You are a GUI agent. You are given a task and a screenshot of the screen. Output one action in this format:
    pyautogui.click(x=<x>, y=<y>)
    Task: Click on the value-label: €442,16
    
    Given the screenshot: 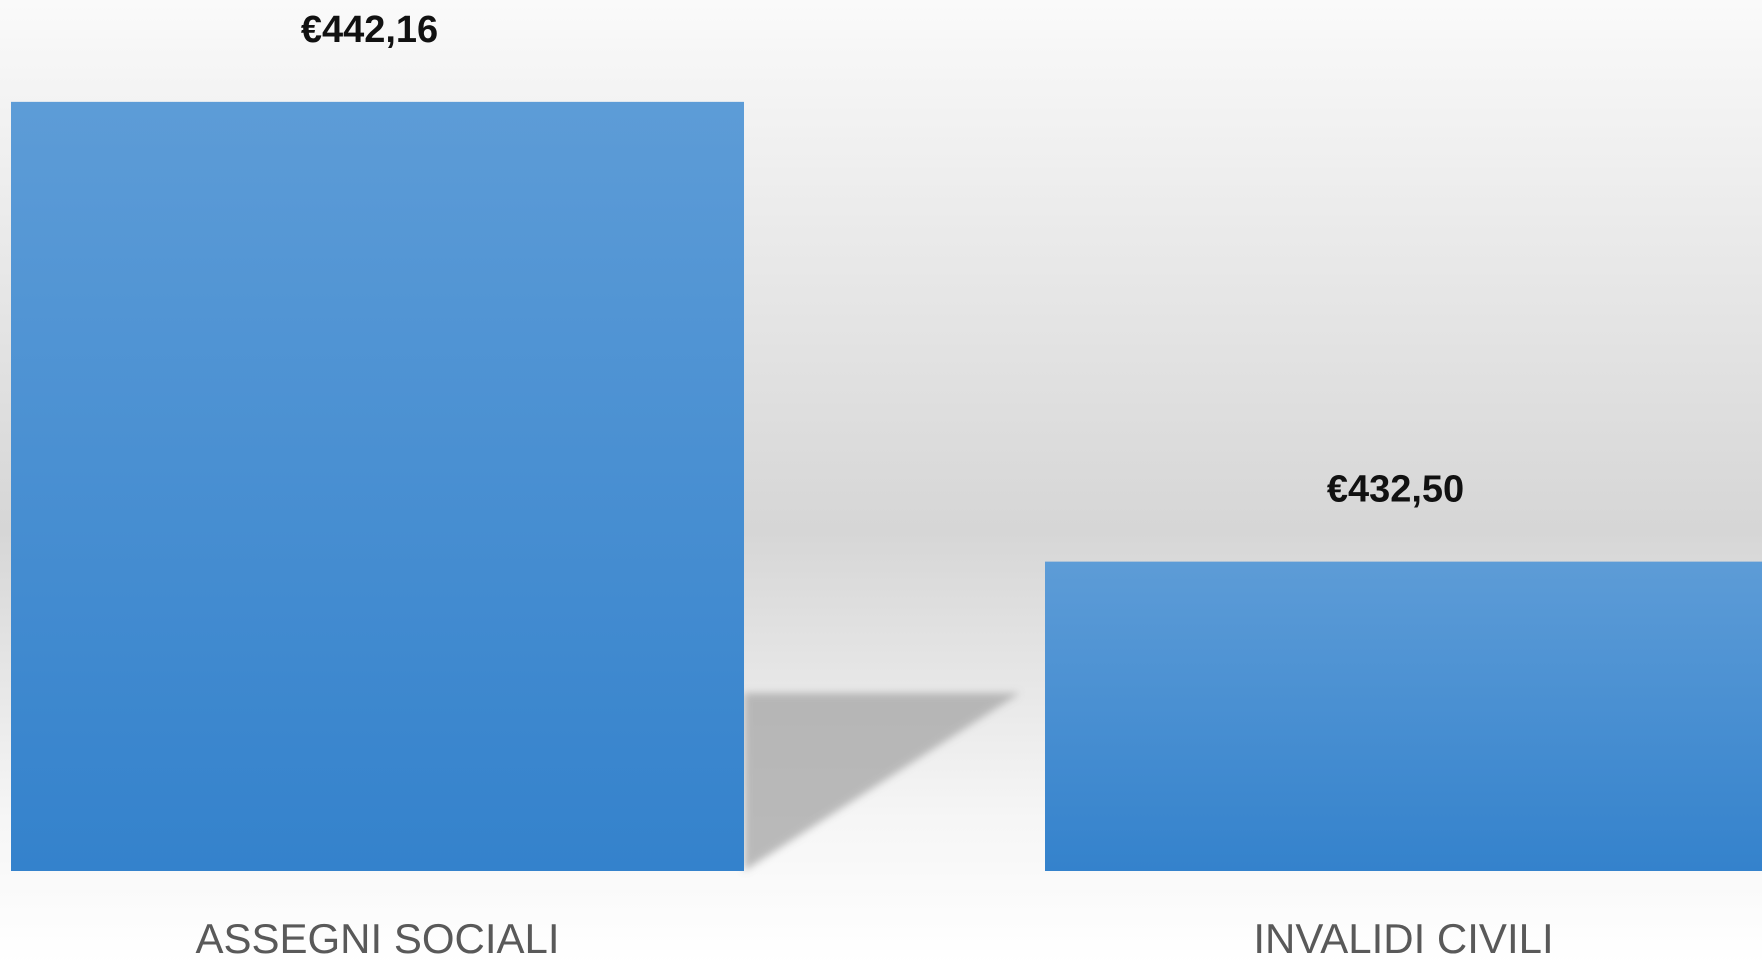 What is the action you would take?
    pyautogui.click(x=369, y=30)
    